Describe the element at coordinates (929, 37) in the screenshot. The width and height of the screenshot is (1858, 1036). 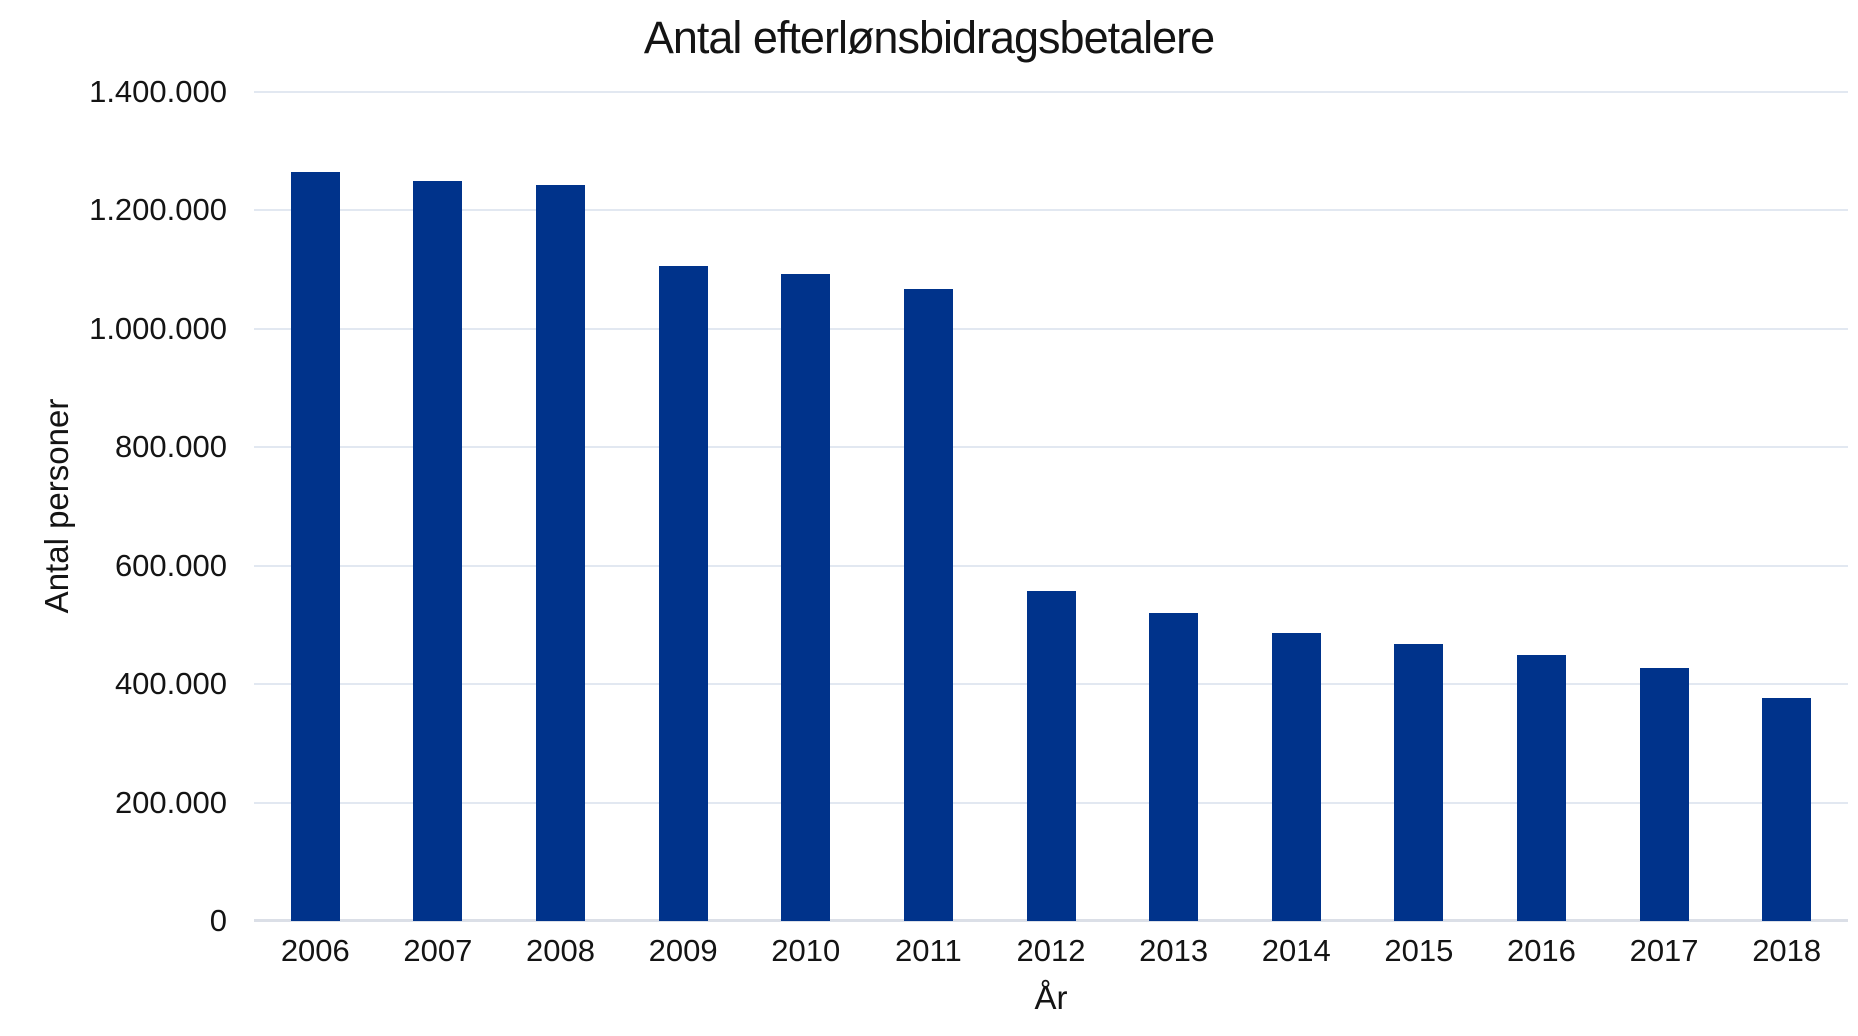
I see `chart-title: Antal efterlønsbidragsbetalere` at that location.